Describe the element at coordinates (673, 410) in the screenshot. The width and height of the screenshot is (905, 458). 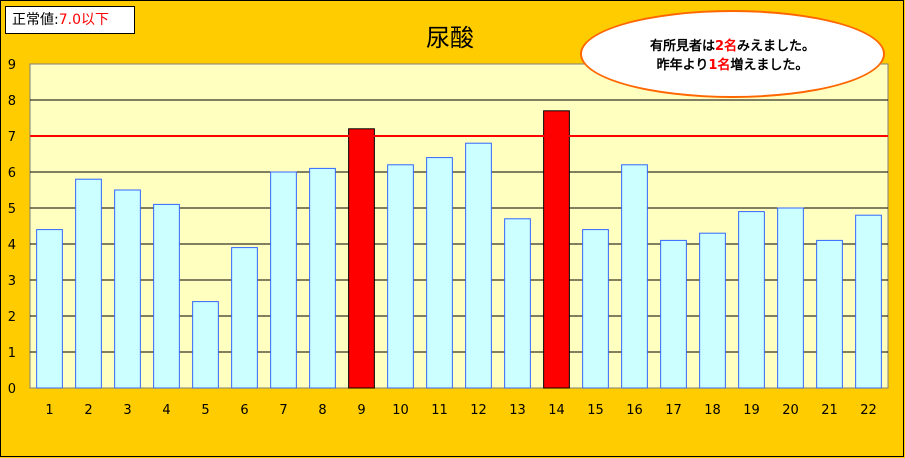
I see `x-tick-label: 17` at that location.